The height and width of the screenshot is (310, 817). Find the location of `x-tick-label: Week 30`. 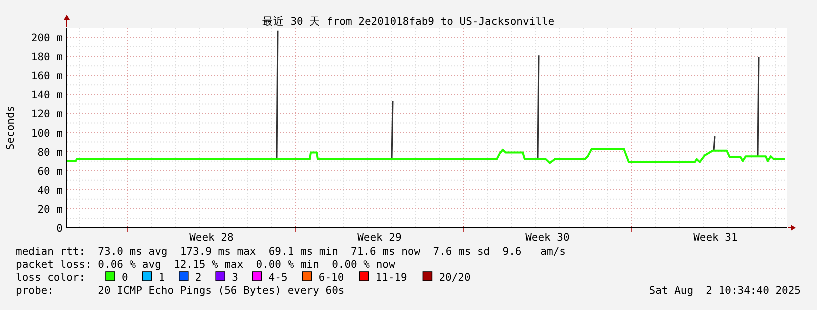

x-tick-label: Week 30 is located at coordinates (548, 238).